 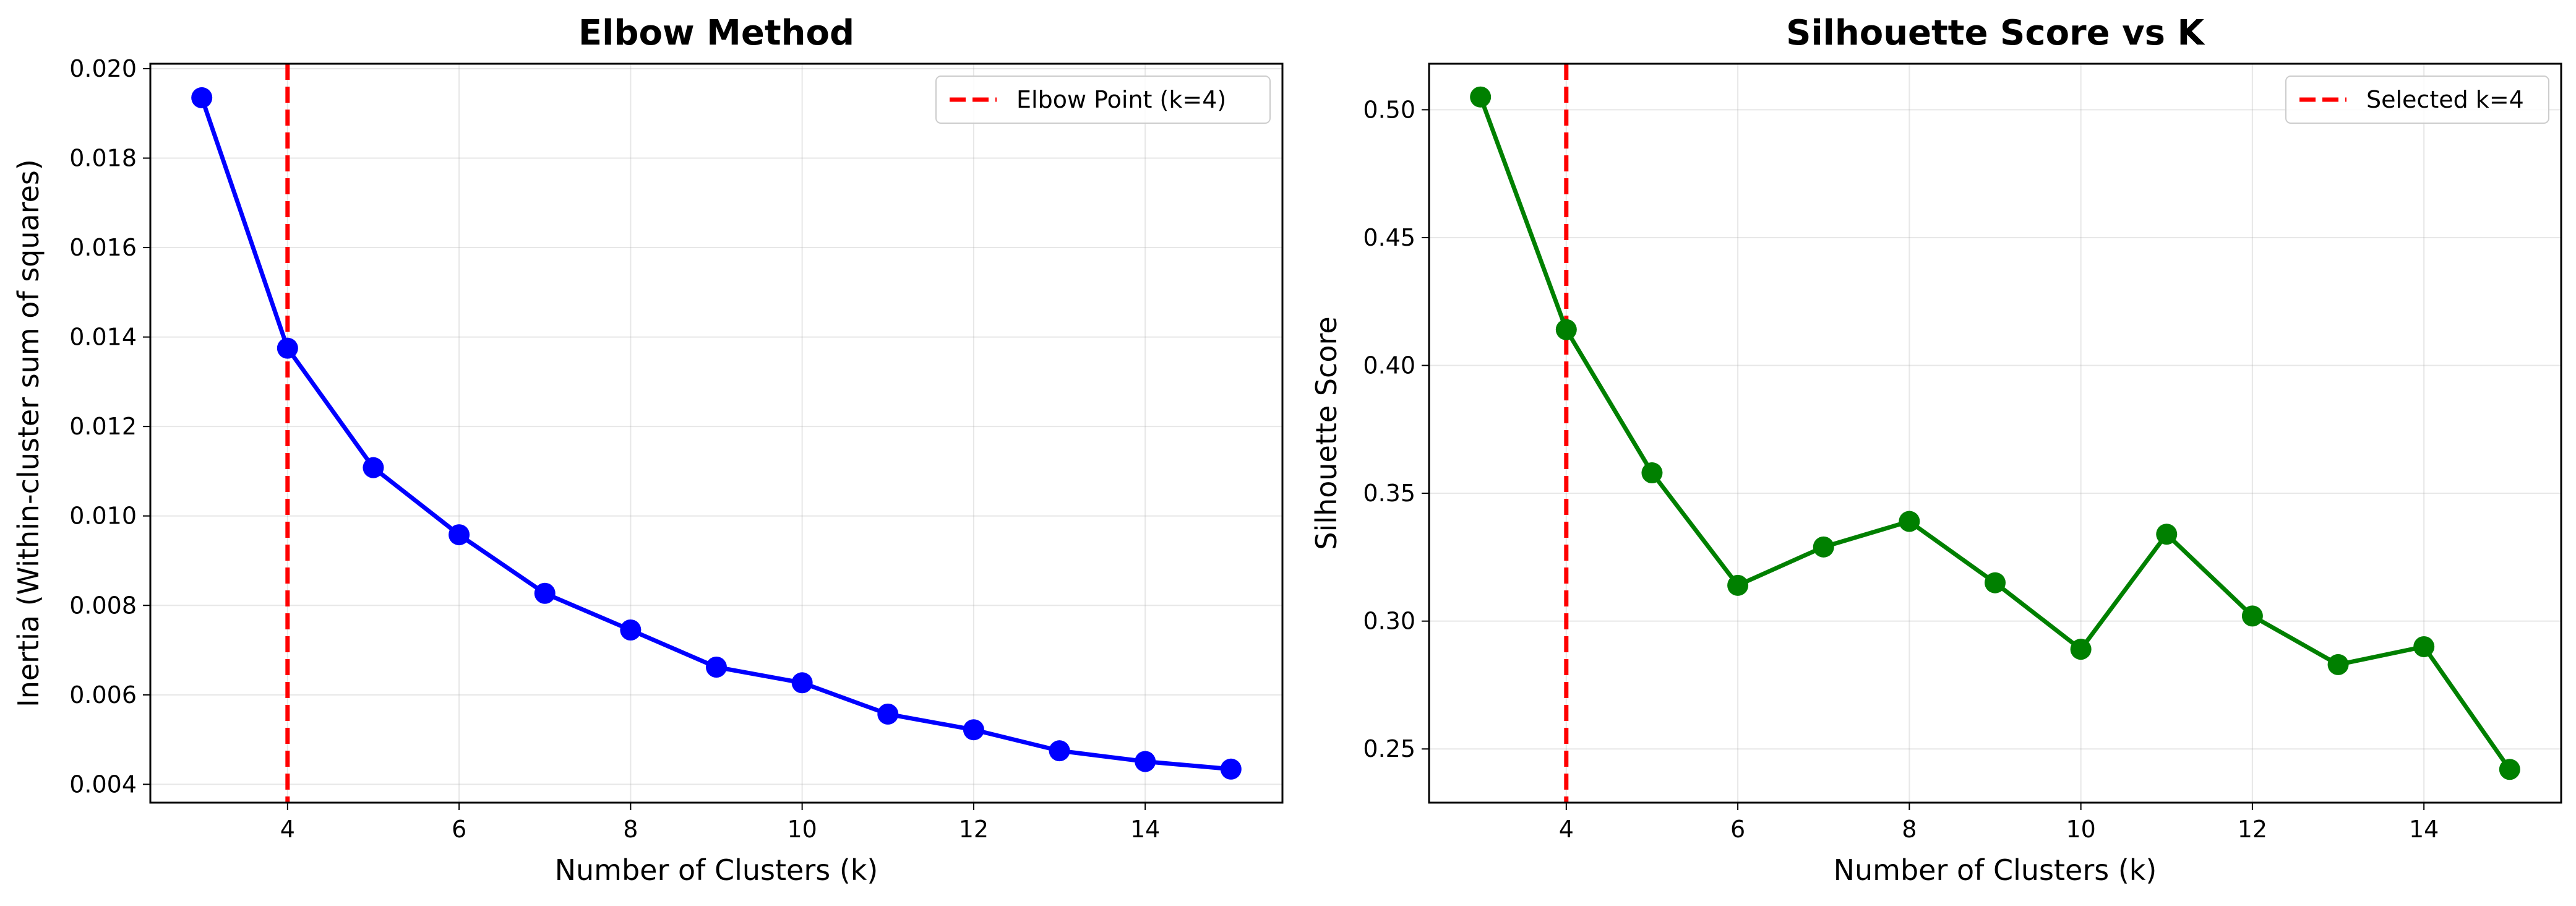 What do you see at coordinates (103, 337) in the screenshot?
I see `y-tick-label: 0.014` at bounding box center [103, 337].